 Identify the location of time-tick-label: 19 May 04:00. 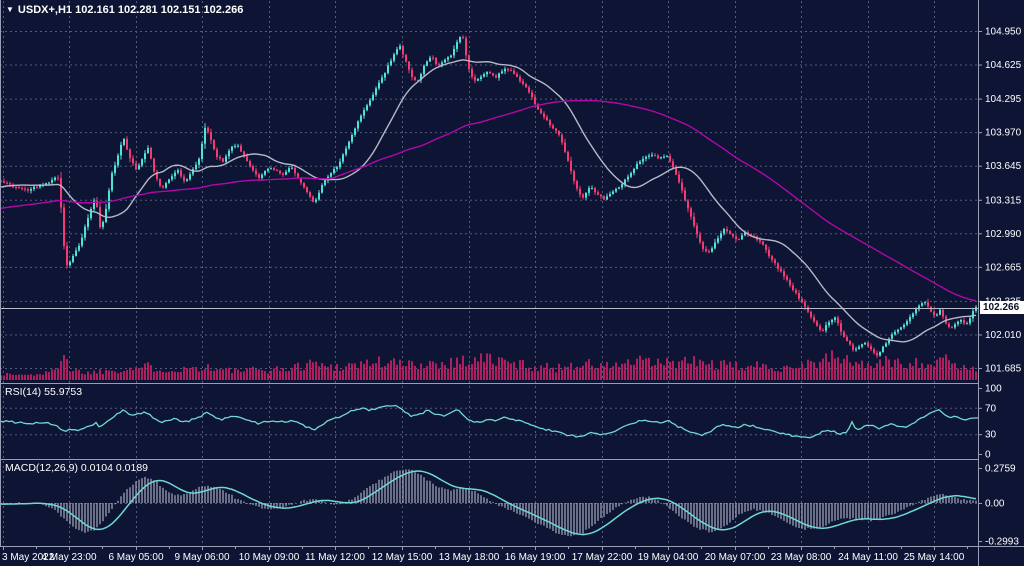
(668, 557).